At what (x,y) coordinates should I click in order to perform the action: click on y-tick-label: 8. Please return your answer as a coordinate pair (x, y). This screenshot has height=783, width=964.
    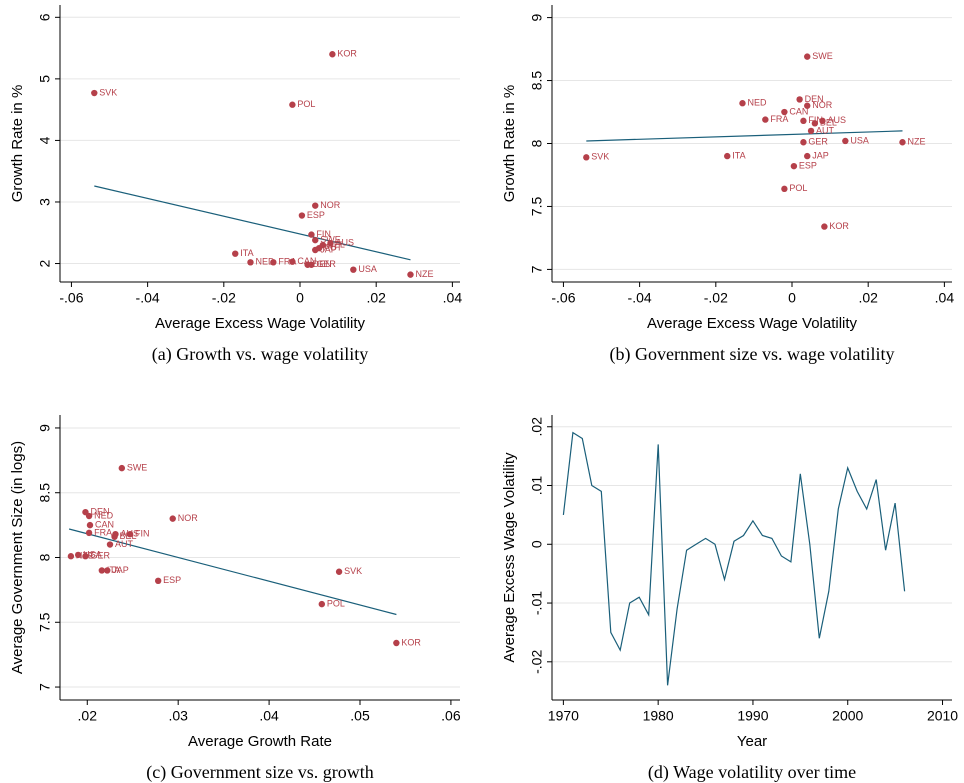
    Looking at the image, I should click on (45, 557).